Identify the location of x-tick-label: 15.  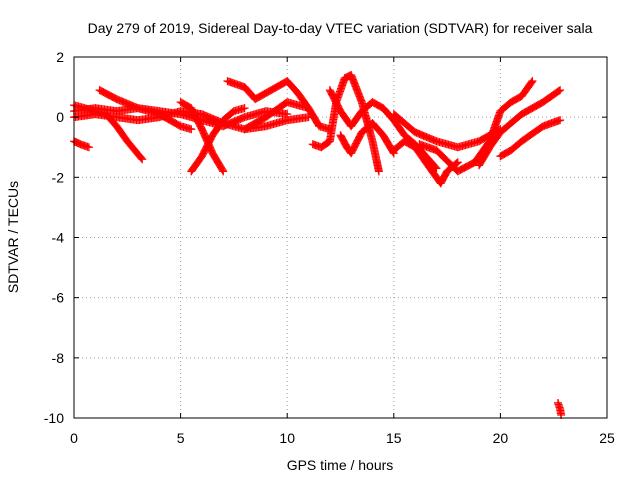
(394, 438).